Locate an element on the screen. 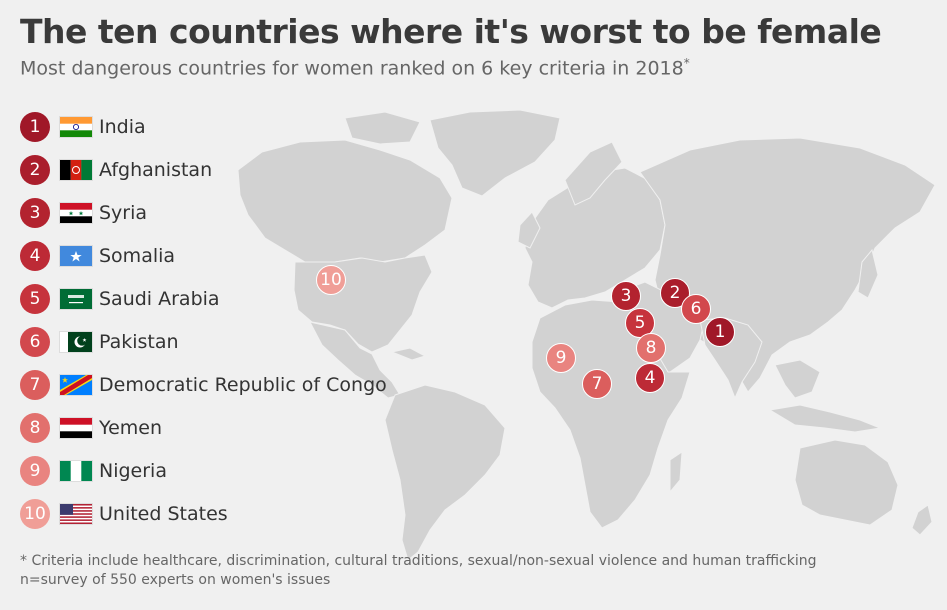 This screenshot has width=947, height=610. country-name: Afghanistan is located at coordinates (156, 170).